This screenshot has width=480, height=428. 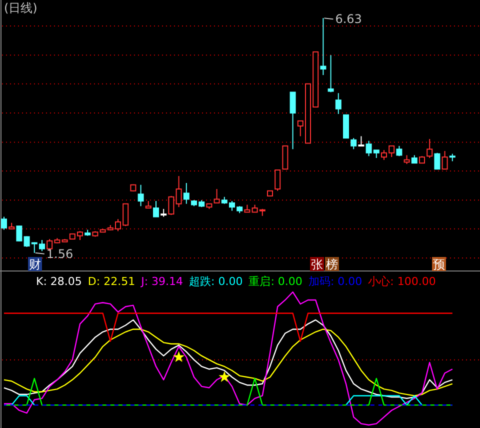 What do you see at coordinates (332, 265) in the screenshot?
I see `annotation: 榜` at bounding box center [332, 265].